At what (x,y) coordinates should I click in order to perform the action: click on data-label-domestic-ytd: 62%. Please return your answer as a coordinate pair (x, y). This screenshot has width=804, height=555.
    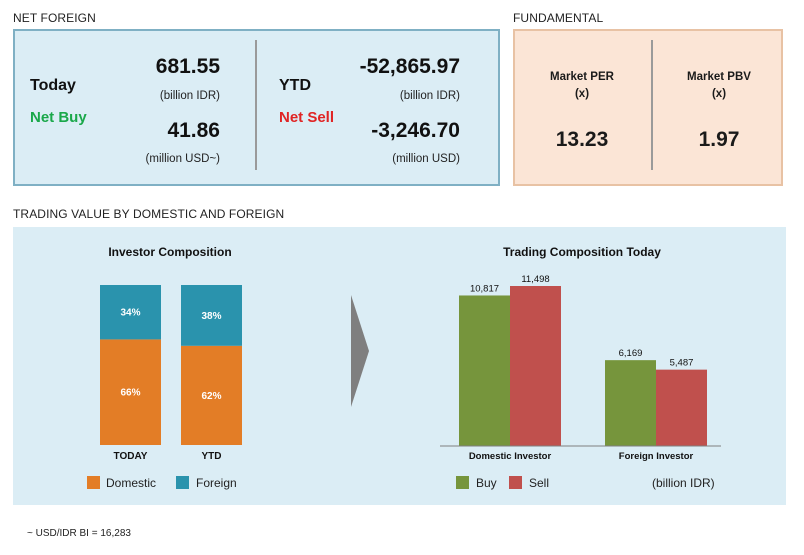
    Looking at the image, I should click on (211, 396).